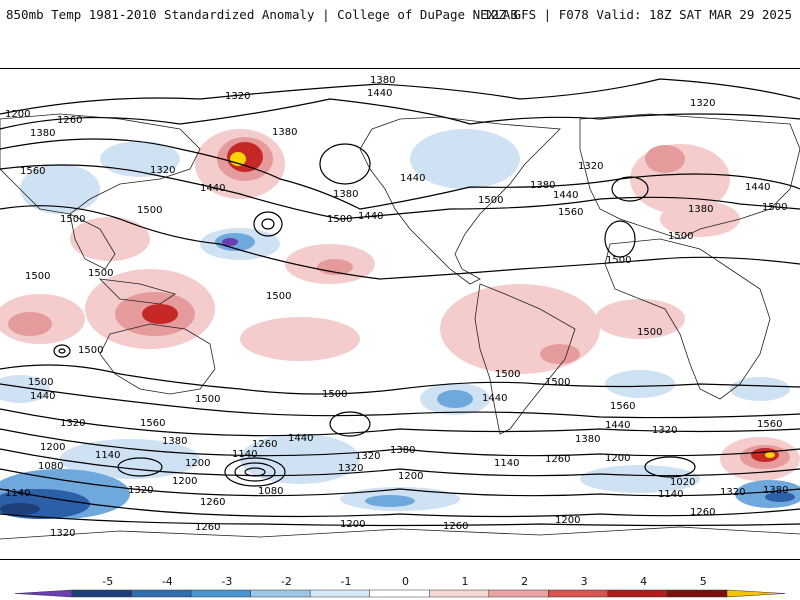 This screenshot has width=800, height=600. I want to click on colorbar-tick-label: 5, so click(703, 581).